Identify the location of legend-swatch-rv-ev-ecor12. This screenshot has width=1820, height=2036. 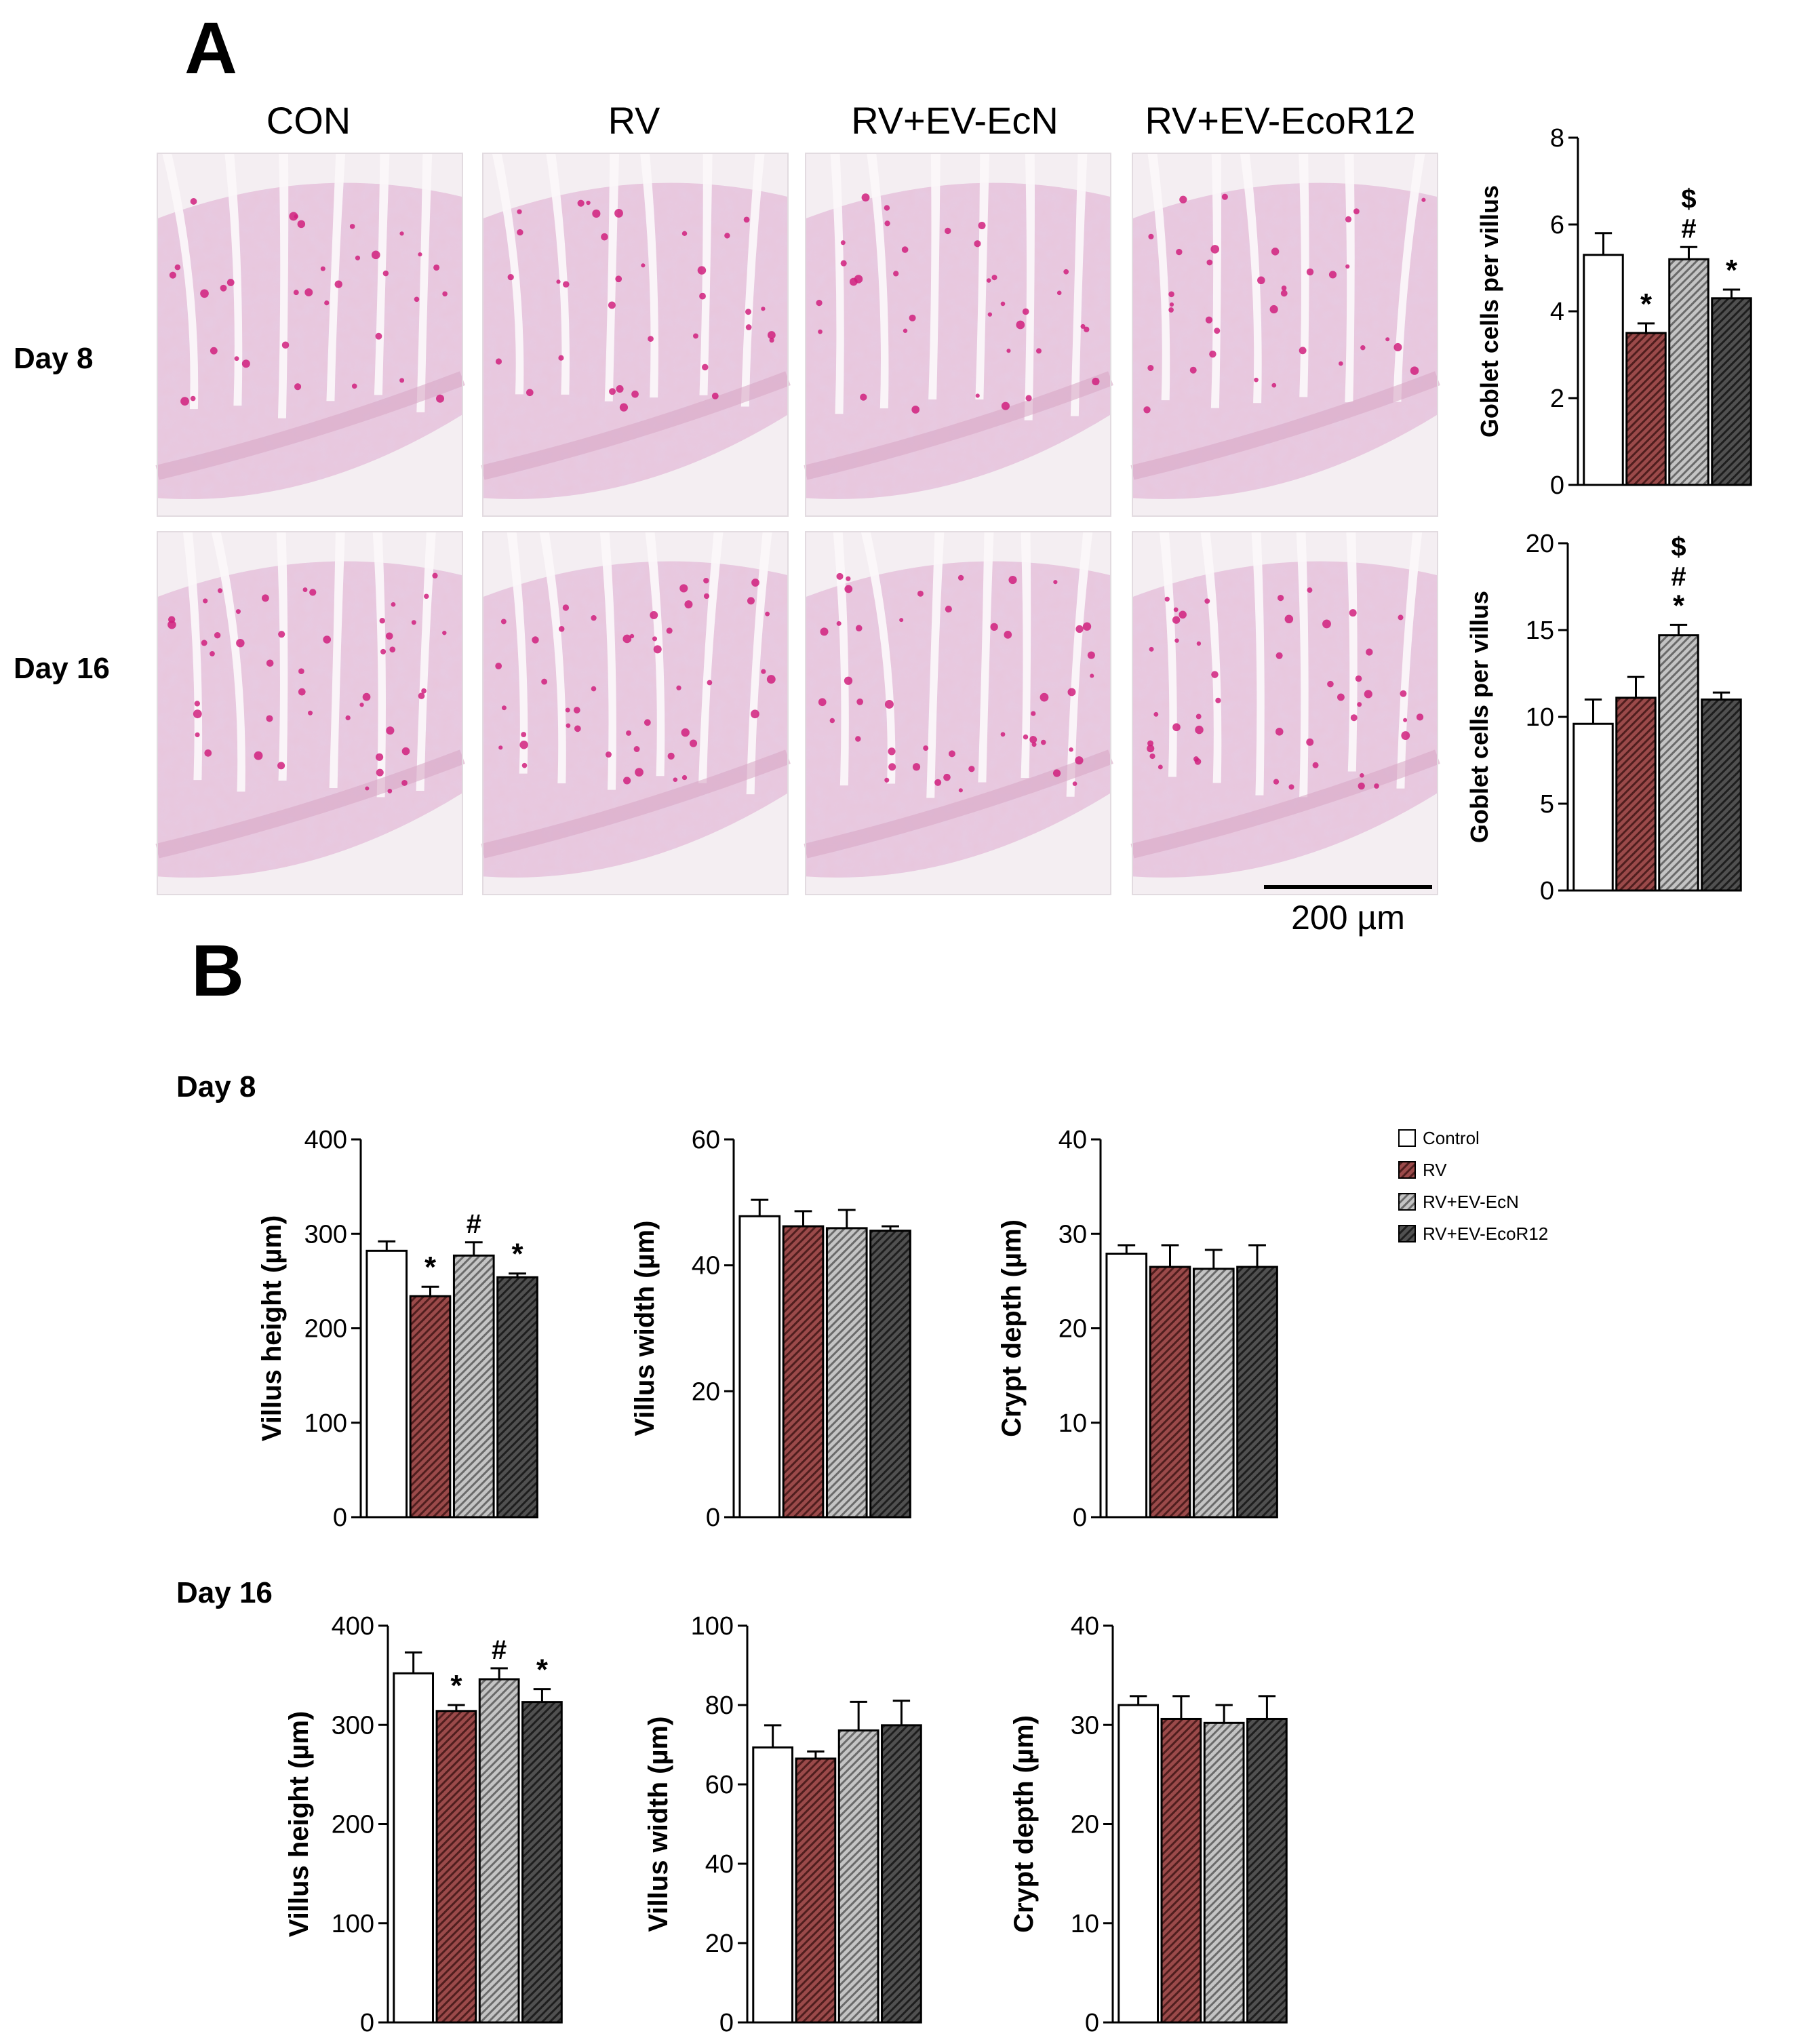
(1407, 1233).